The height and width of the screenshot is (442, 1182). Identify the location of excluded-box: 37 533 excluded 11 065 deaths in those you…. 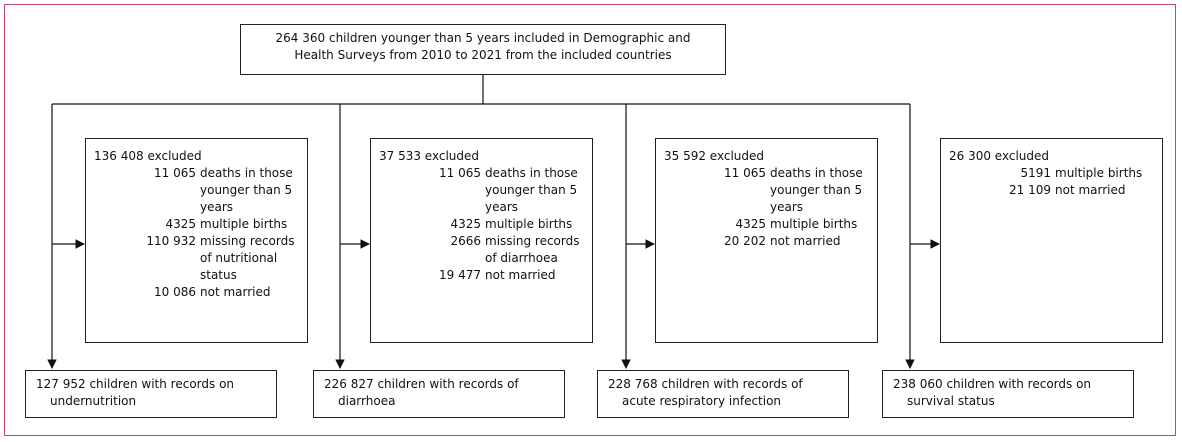
(481, 240).